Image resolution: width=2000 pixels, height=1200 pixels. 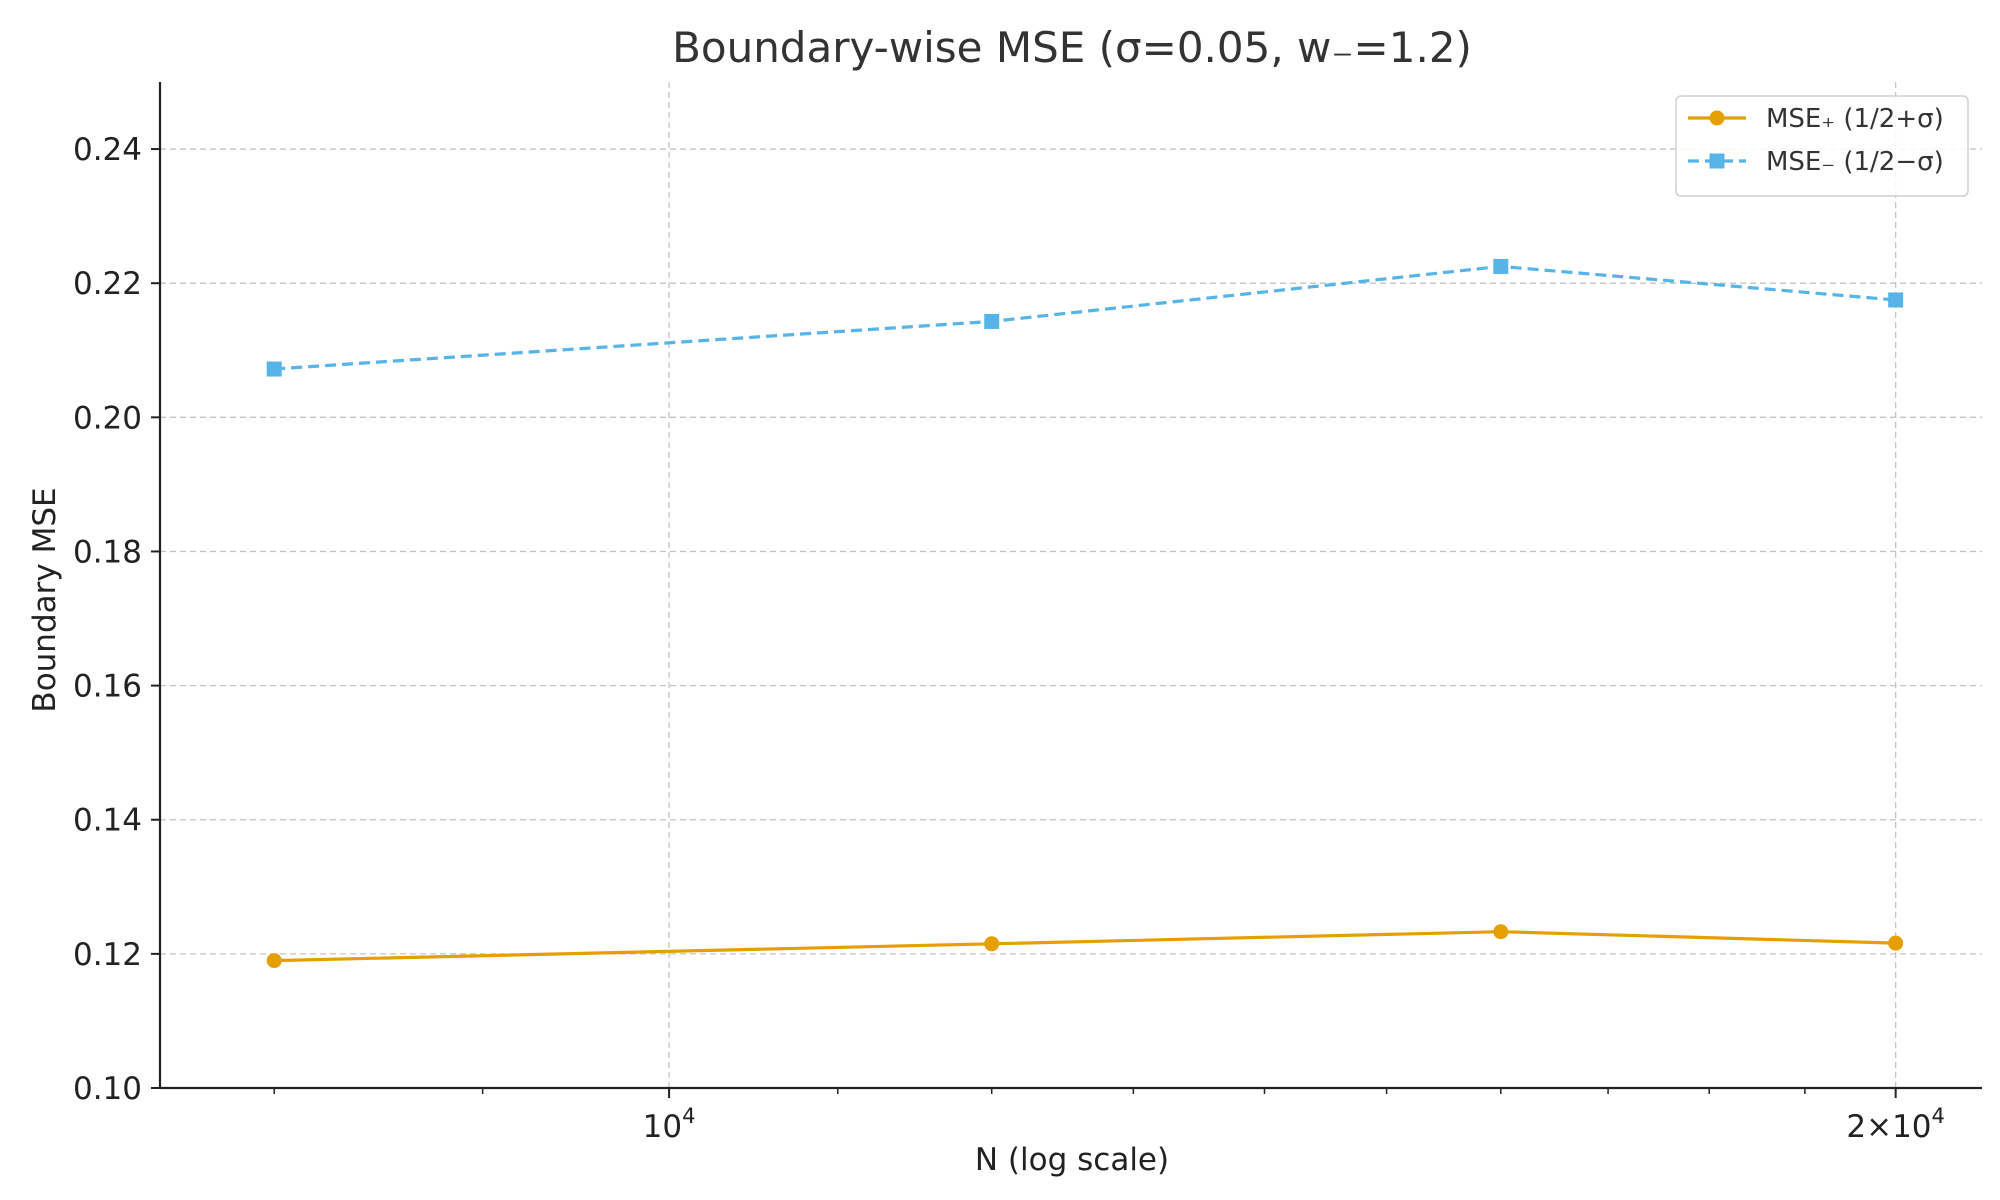 I want to click on x-axis-label: N (log scale), so click(x=1072, y=1160).